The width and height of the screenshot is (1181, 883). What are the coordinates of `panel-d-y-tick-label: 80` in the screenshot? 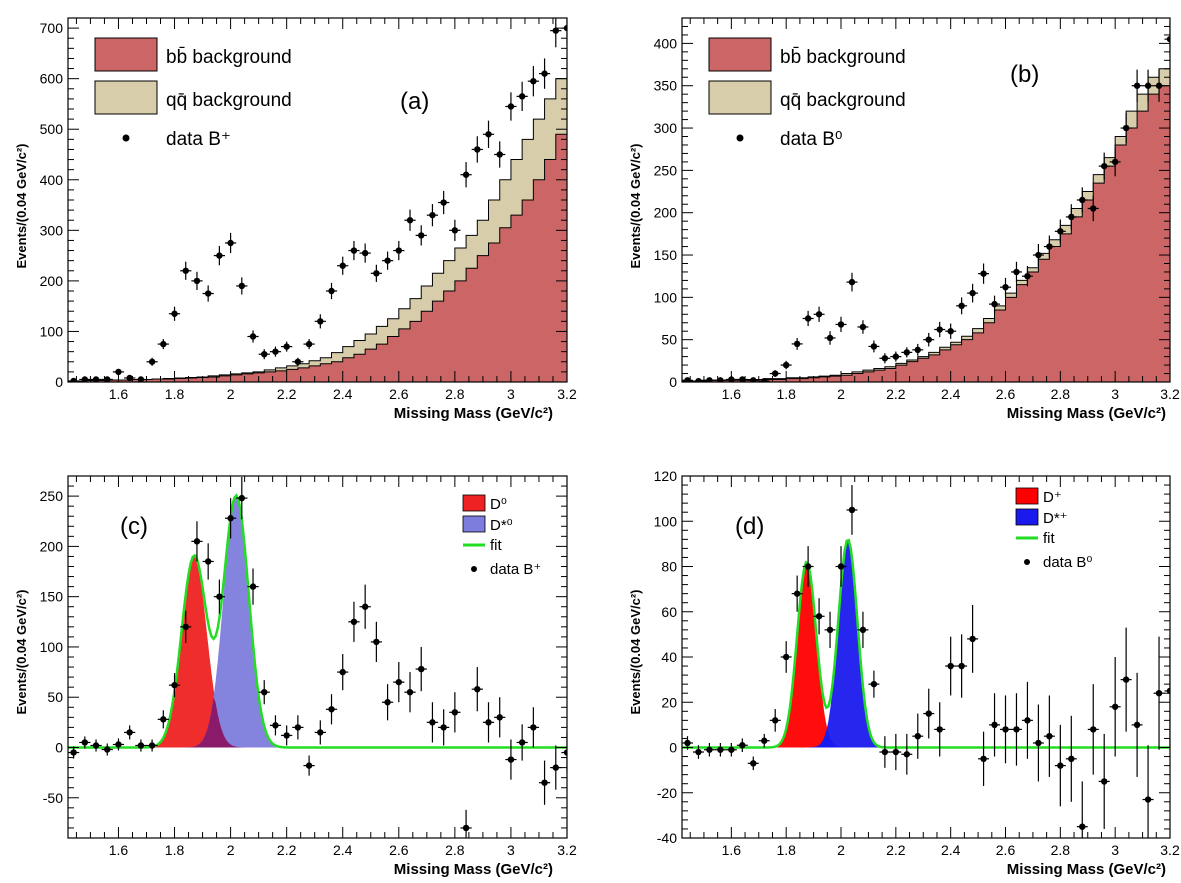 It's located at (669, 567).